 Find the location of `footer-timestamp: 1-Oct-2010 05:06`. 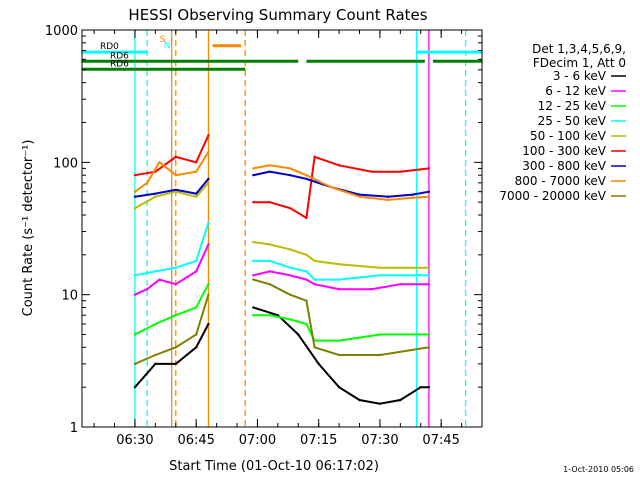

footer-timestamp: 1-Oct-2010 05:06 is located at coordinates (598, 469).